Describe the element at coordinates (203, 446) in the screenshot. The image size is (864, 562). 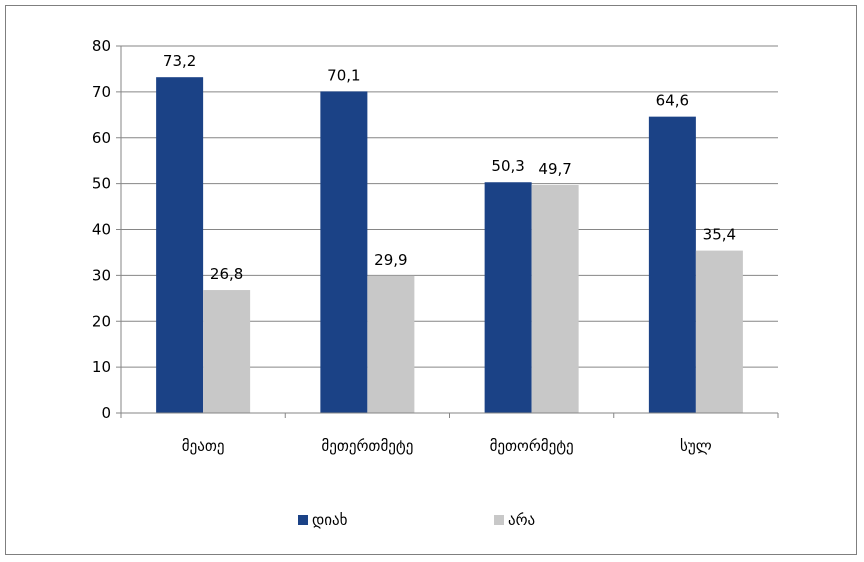
I see `x-tick-label: მეათე` at that location.